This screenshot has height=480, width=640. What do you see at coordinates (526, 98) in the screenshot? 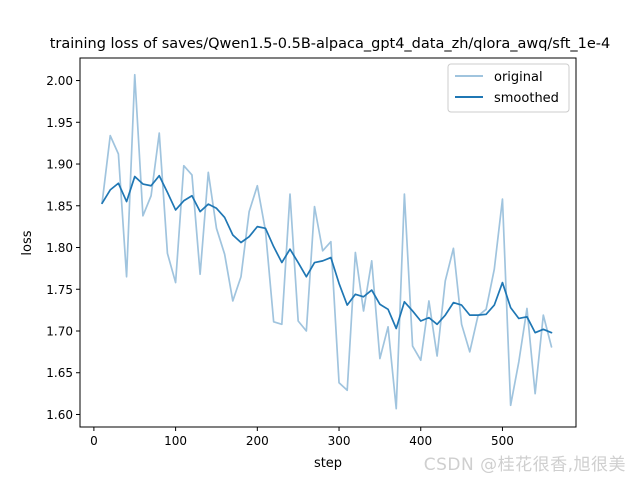
I see `legend-label-smoothed: smoothed` at bounding box center [526, 98].